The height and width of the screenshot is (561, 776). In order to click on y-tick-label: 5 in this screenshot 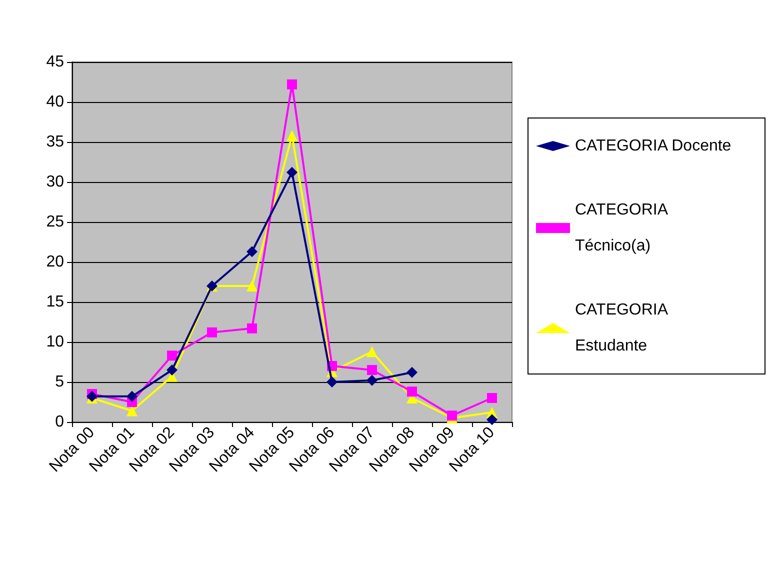, I will do `click(59, 382)`.